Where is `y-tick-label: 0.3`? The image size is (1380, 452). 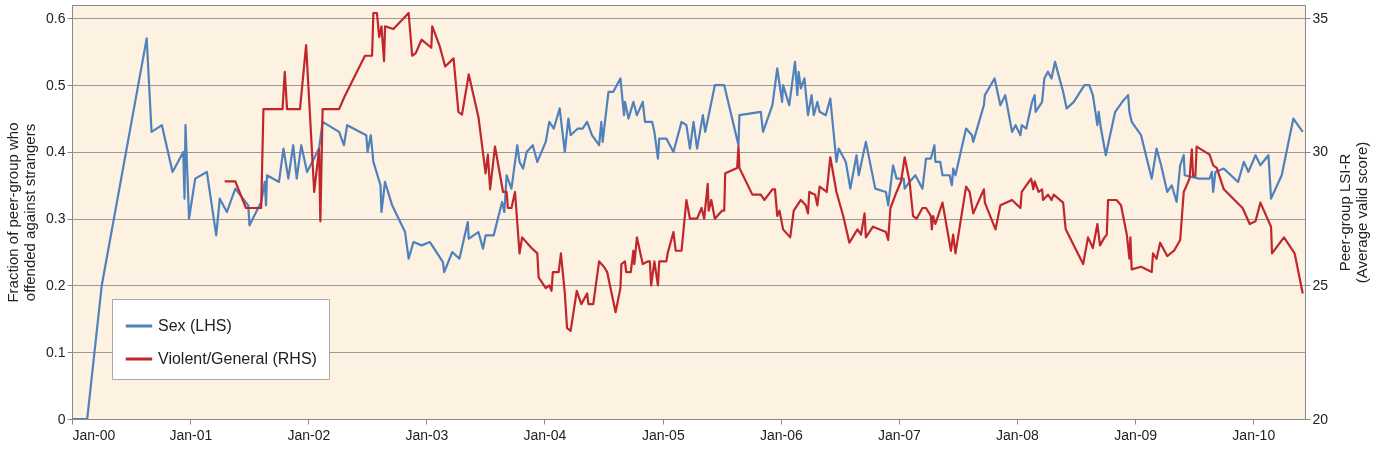 y-tick-label: 0.3 is located at coordinates (56, 218).